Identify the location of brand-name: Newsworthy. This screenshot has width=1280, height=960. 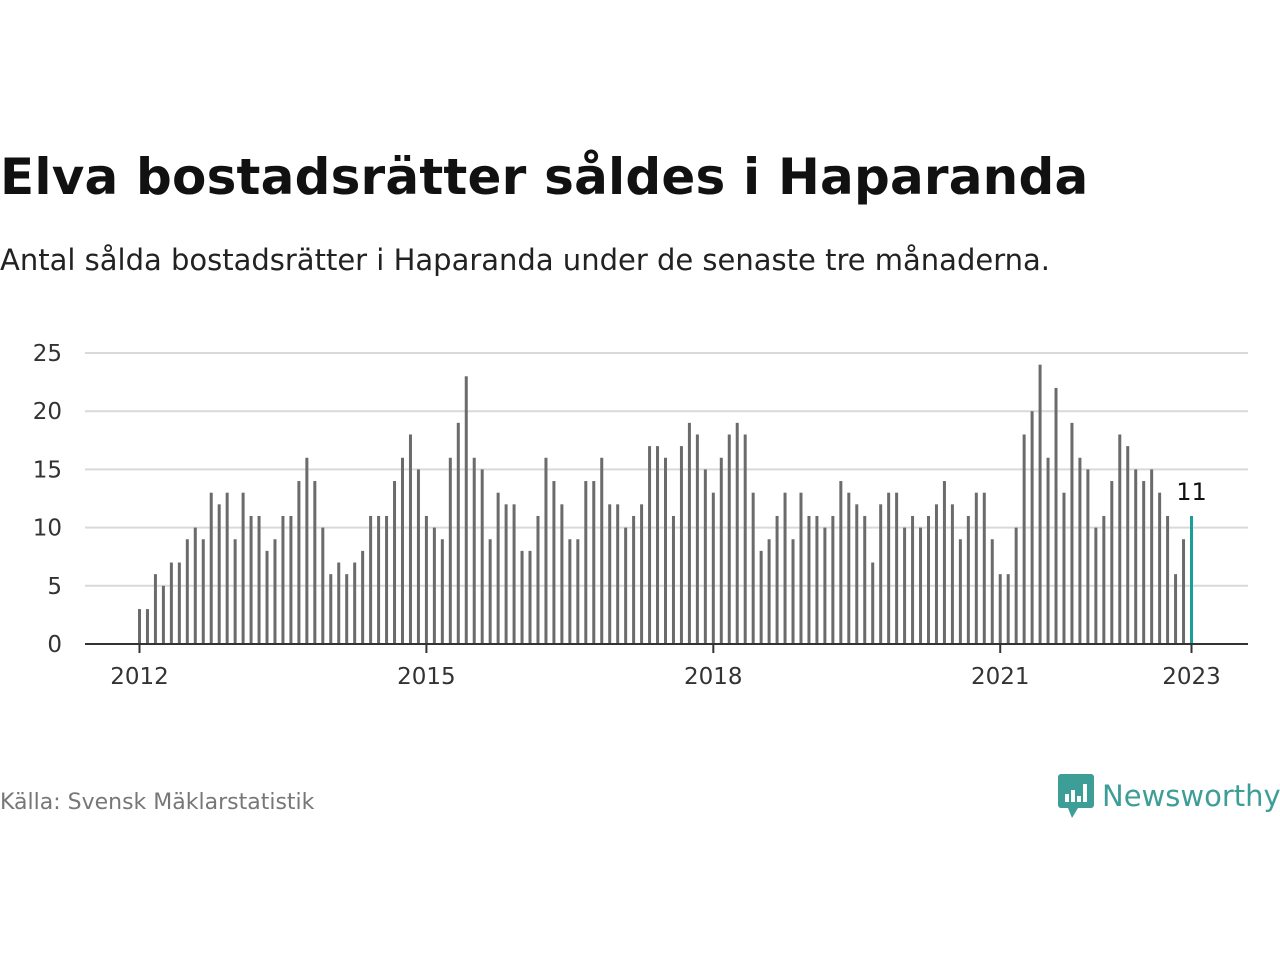
(1191, 796).